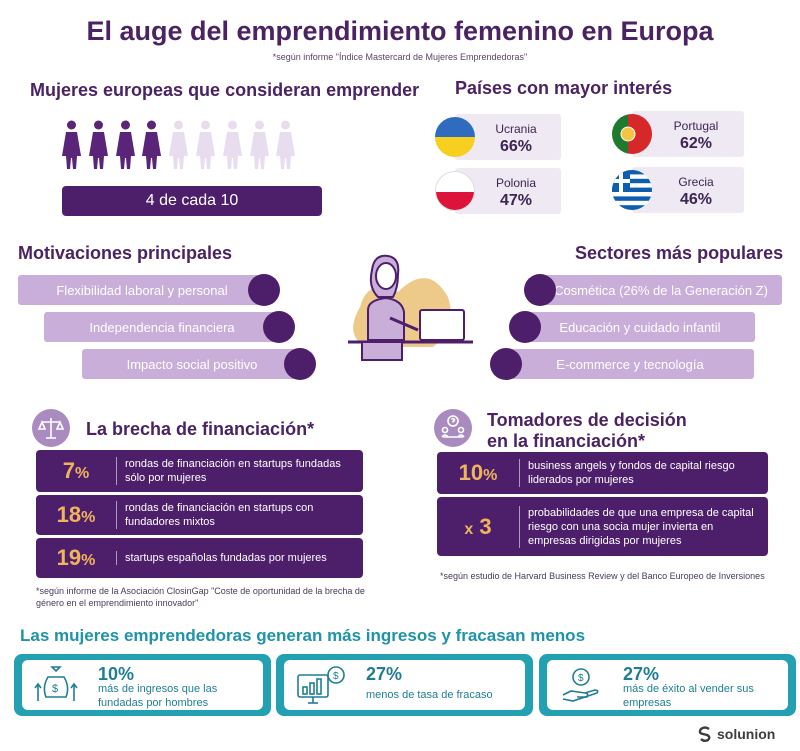 Image resolution: width=800 pixels, height=751 pixels. I want to click on gap-percent: 19%, so click(76, 557).